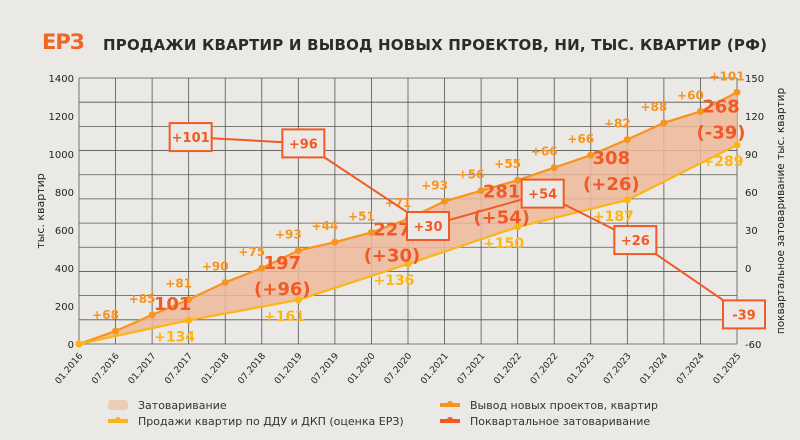 This screenshot has width=800, height=440. Describe the element at coordinates (751, 231) in the screenshot. I see `y2-tick-label: 30` at that location.